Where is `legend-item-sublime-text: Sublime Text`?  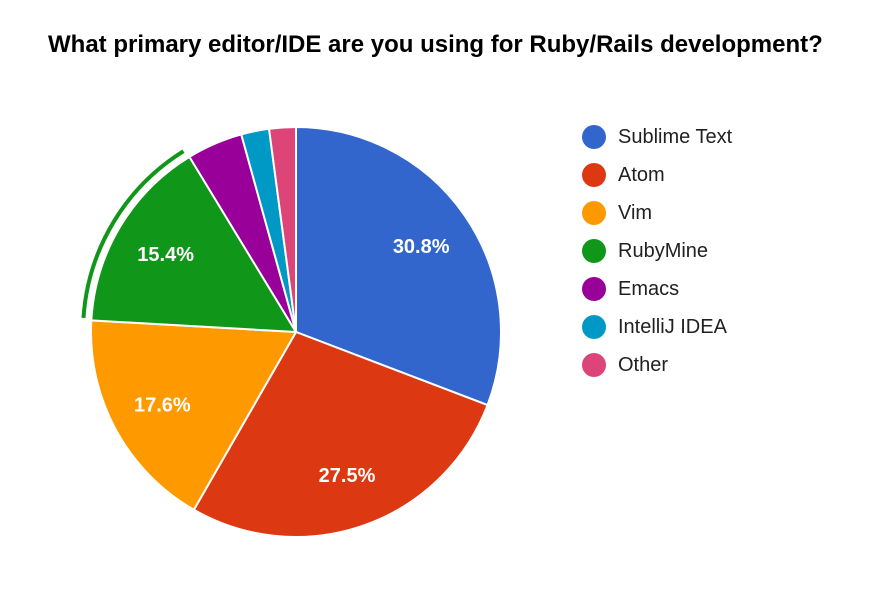 legend-item-sublime-text: Sublime Text is located at coordinates (657, 137).